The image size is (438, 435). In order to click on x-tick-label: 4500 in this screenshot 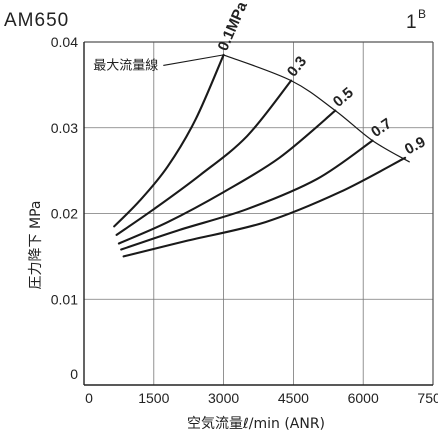, I will do `click(293, 398)`.